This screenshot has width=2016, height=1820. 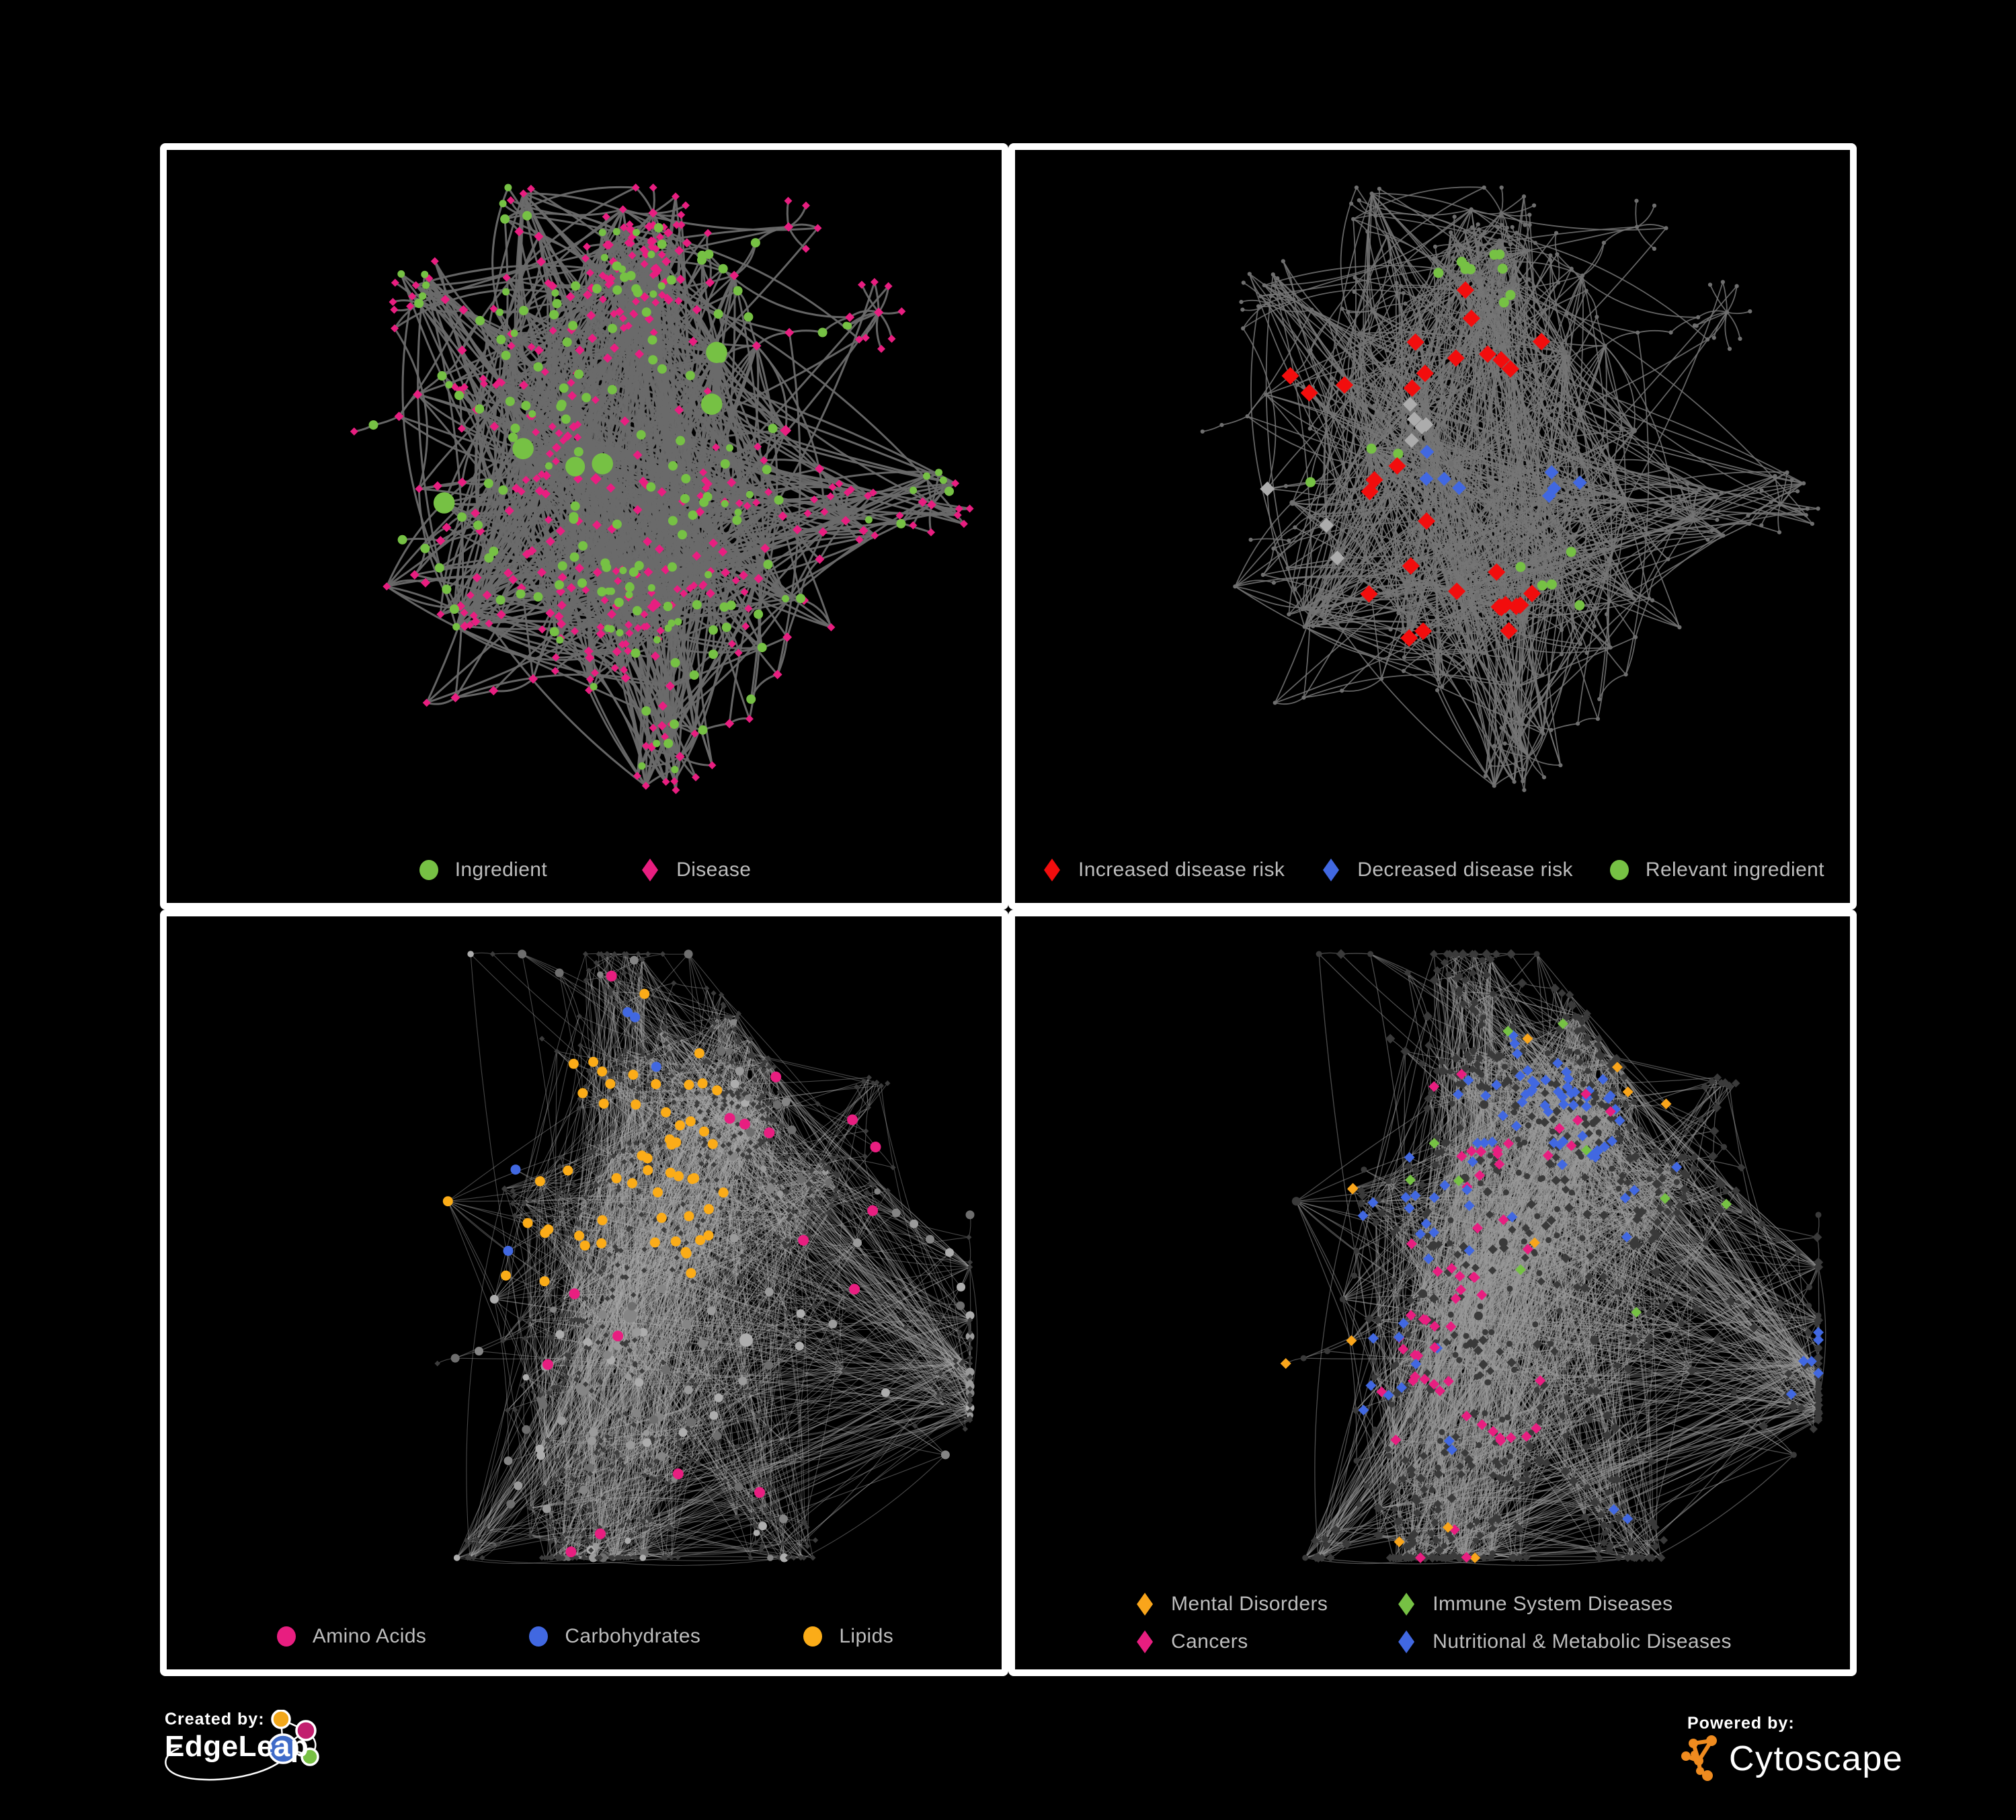 What do you see at coordinates (584, 870) in the screenshot?
I see `legend-ingredient-disease: Ingredient Disease` at bounding box center [584, 870].